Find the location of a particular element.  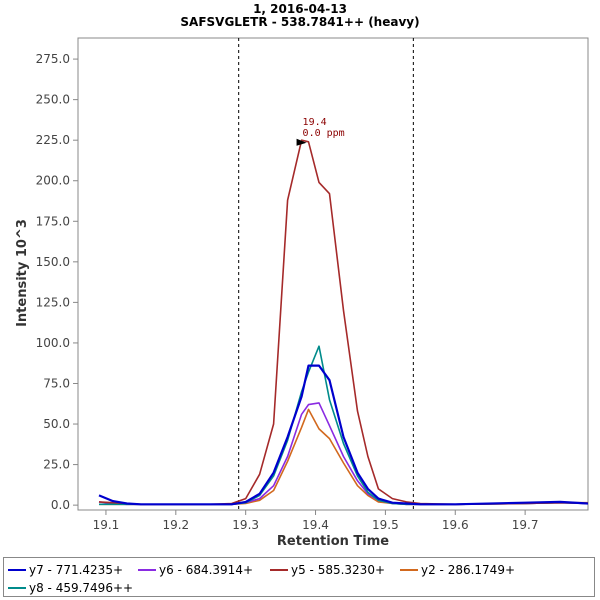

y-tick-label: 150.0 is located at coordinates (53, 262).